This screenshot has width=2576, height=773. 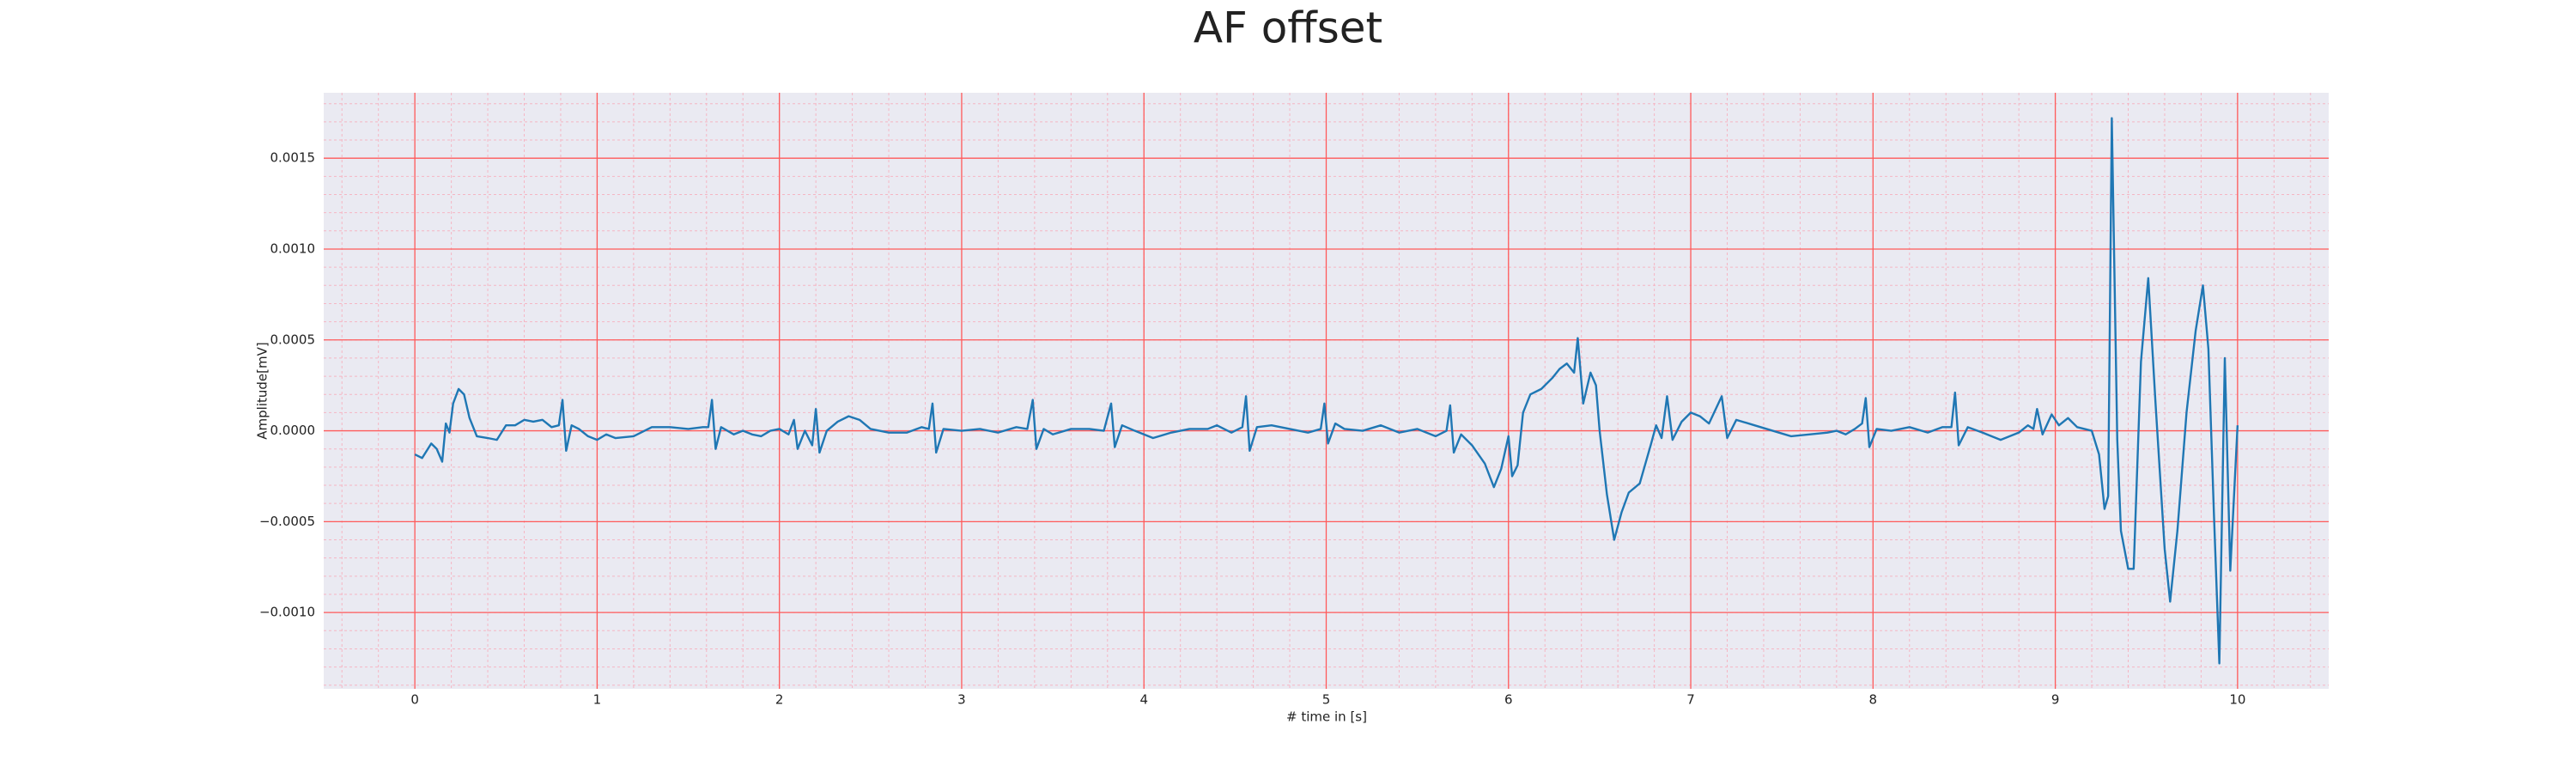 What do you see at coordinates (293, 158) in the screenshot?
I see `y-tick-label: 0.0015` at bounding box center [293, 158].